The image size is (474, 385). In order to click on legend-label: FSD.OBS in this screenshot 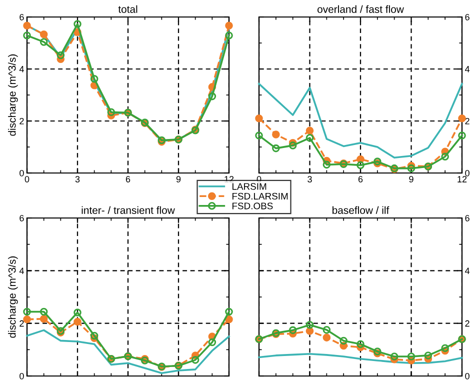, I will do `click(252, 206)`.